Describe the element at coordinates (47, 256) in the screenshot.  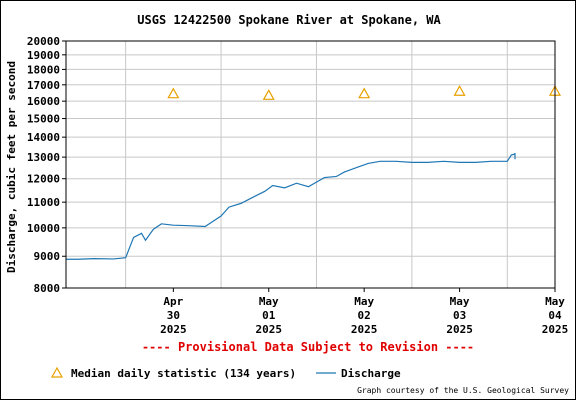
I see `y-tick-label: 9000` at that location.